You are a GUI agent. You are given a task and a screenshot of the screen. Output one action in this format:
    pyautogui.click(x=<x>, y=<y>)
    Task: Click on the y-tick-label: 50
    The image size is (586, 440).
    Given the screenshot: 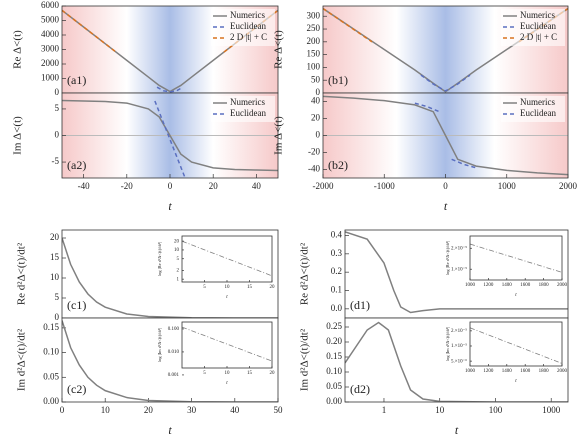 What is the action you would take?
    pyautogui.click(x=316, y=79)
    